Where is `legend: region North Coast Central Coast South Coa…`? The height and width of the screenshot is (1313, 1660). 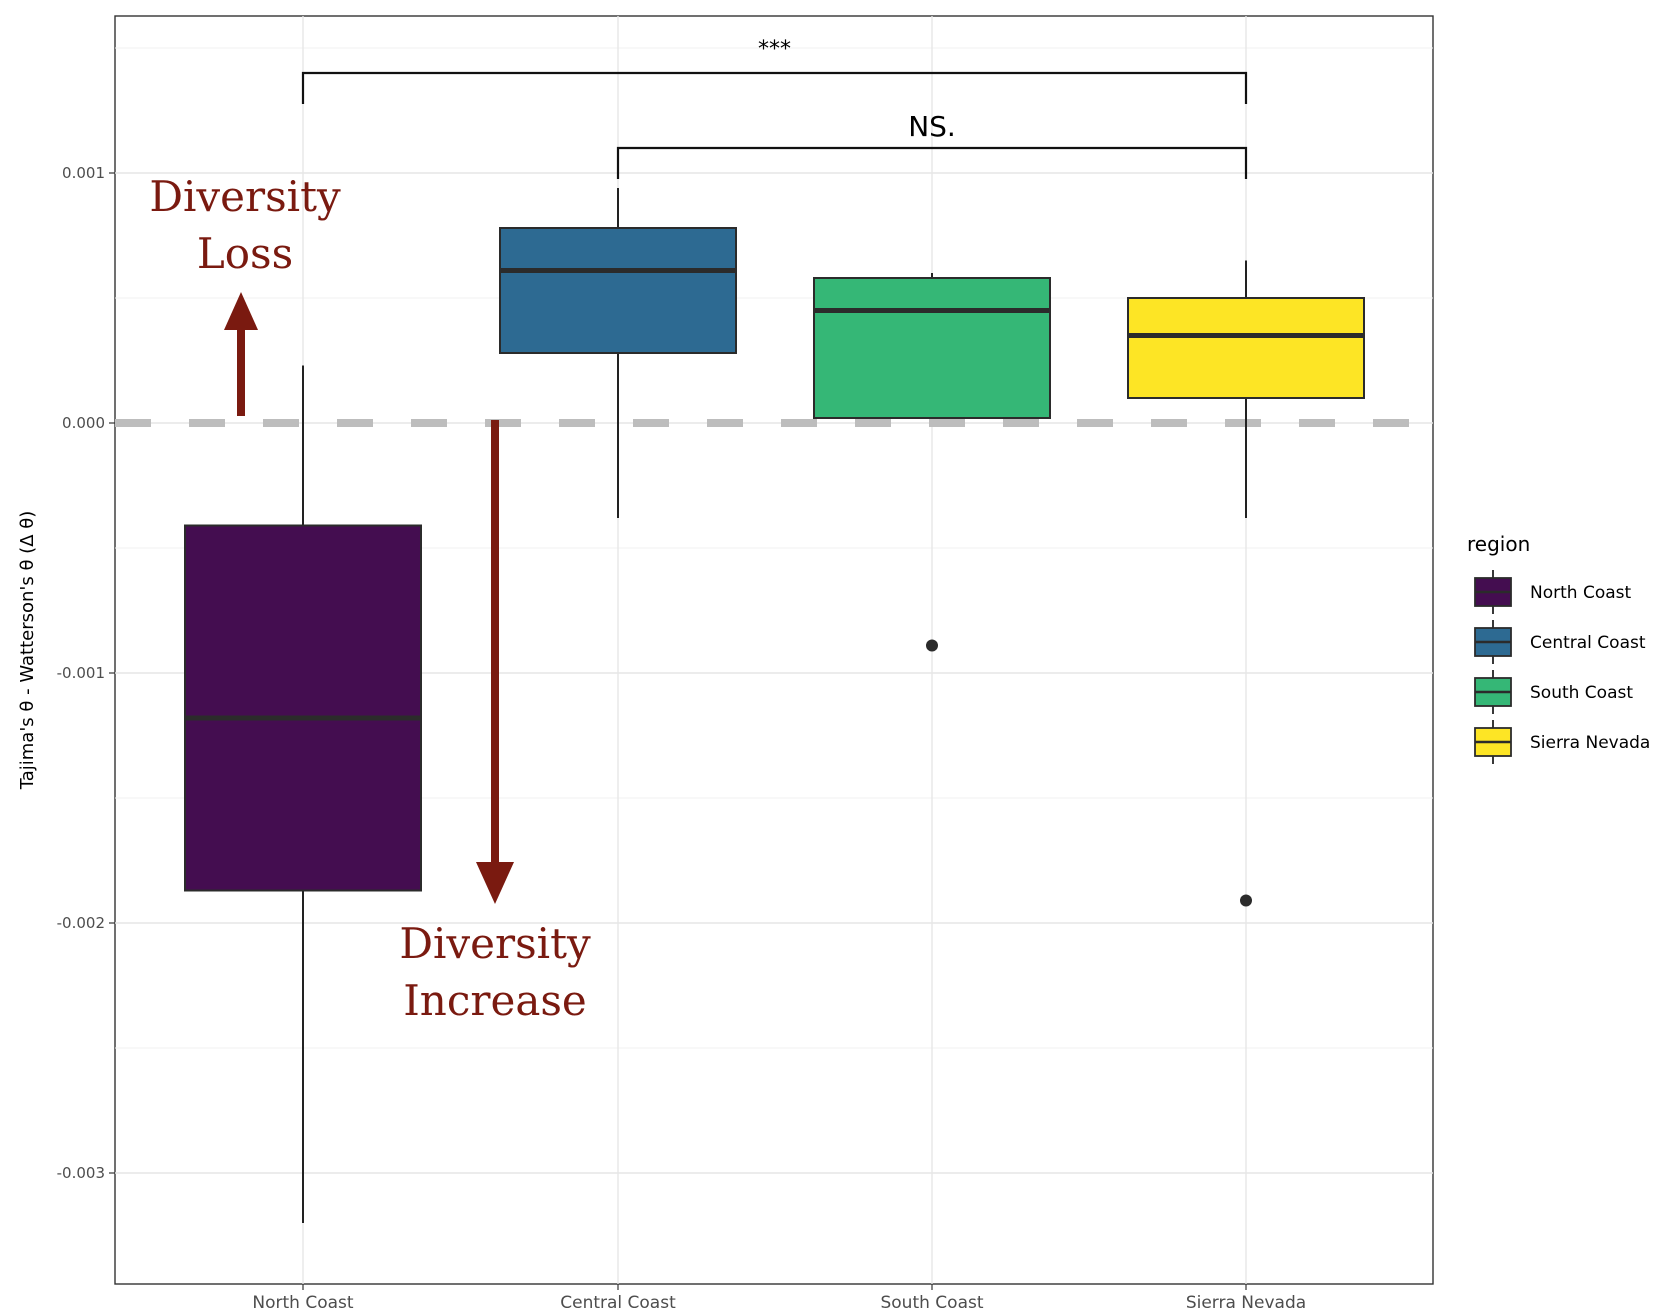
legend: region North Coast Central Coast South Coa… is located at coordinates (1558, 648).